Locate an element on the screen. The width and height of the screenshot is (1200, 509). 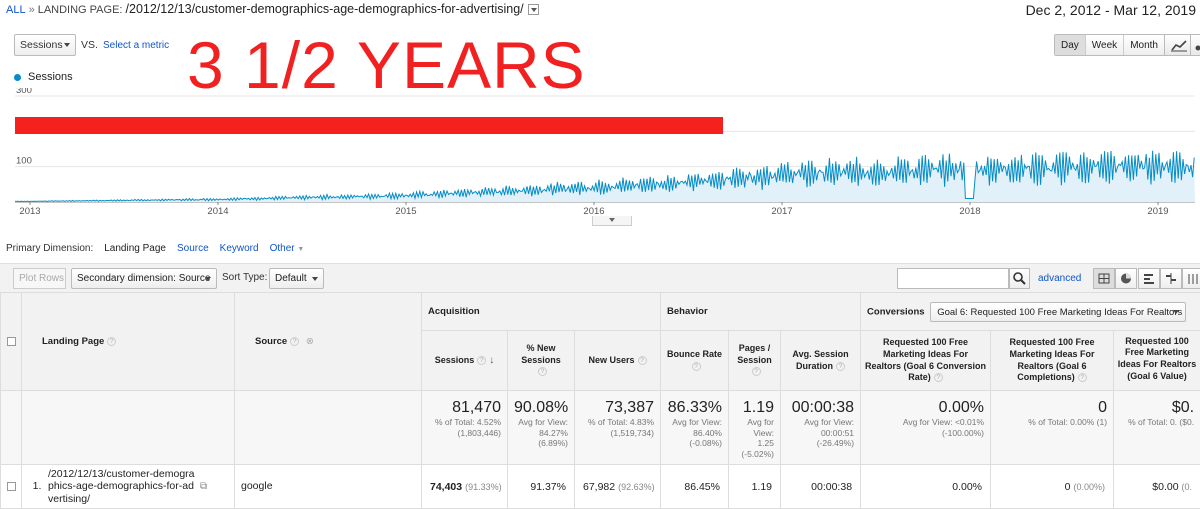
total-value: 0.00% is located at coordinates (961, 407).